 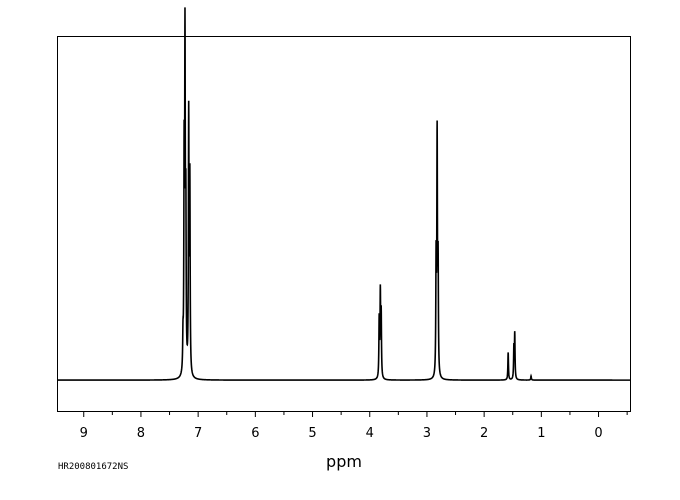 What do you see at coordinates (355, 414) in the screenshot?
I see `x-axis-ticks` at bounding box center [355, 414].